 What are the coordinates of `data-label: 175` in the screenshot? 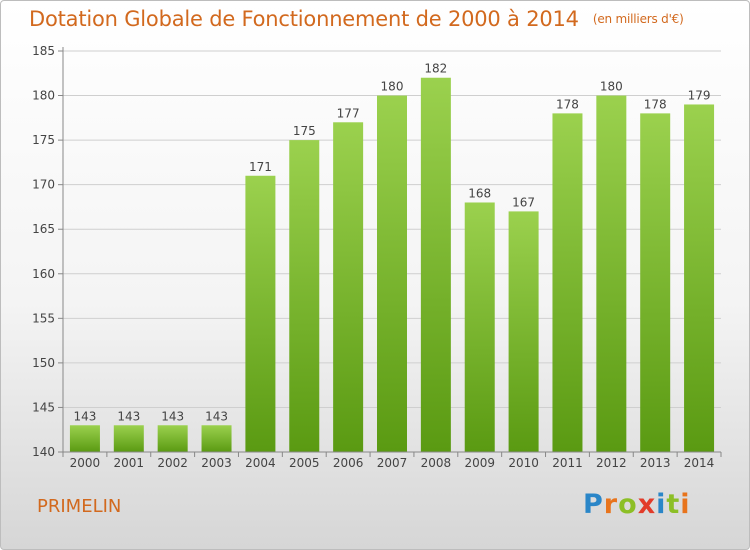 It's located at (304, 131).